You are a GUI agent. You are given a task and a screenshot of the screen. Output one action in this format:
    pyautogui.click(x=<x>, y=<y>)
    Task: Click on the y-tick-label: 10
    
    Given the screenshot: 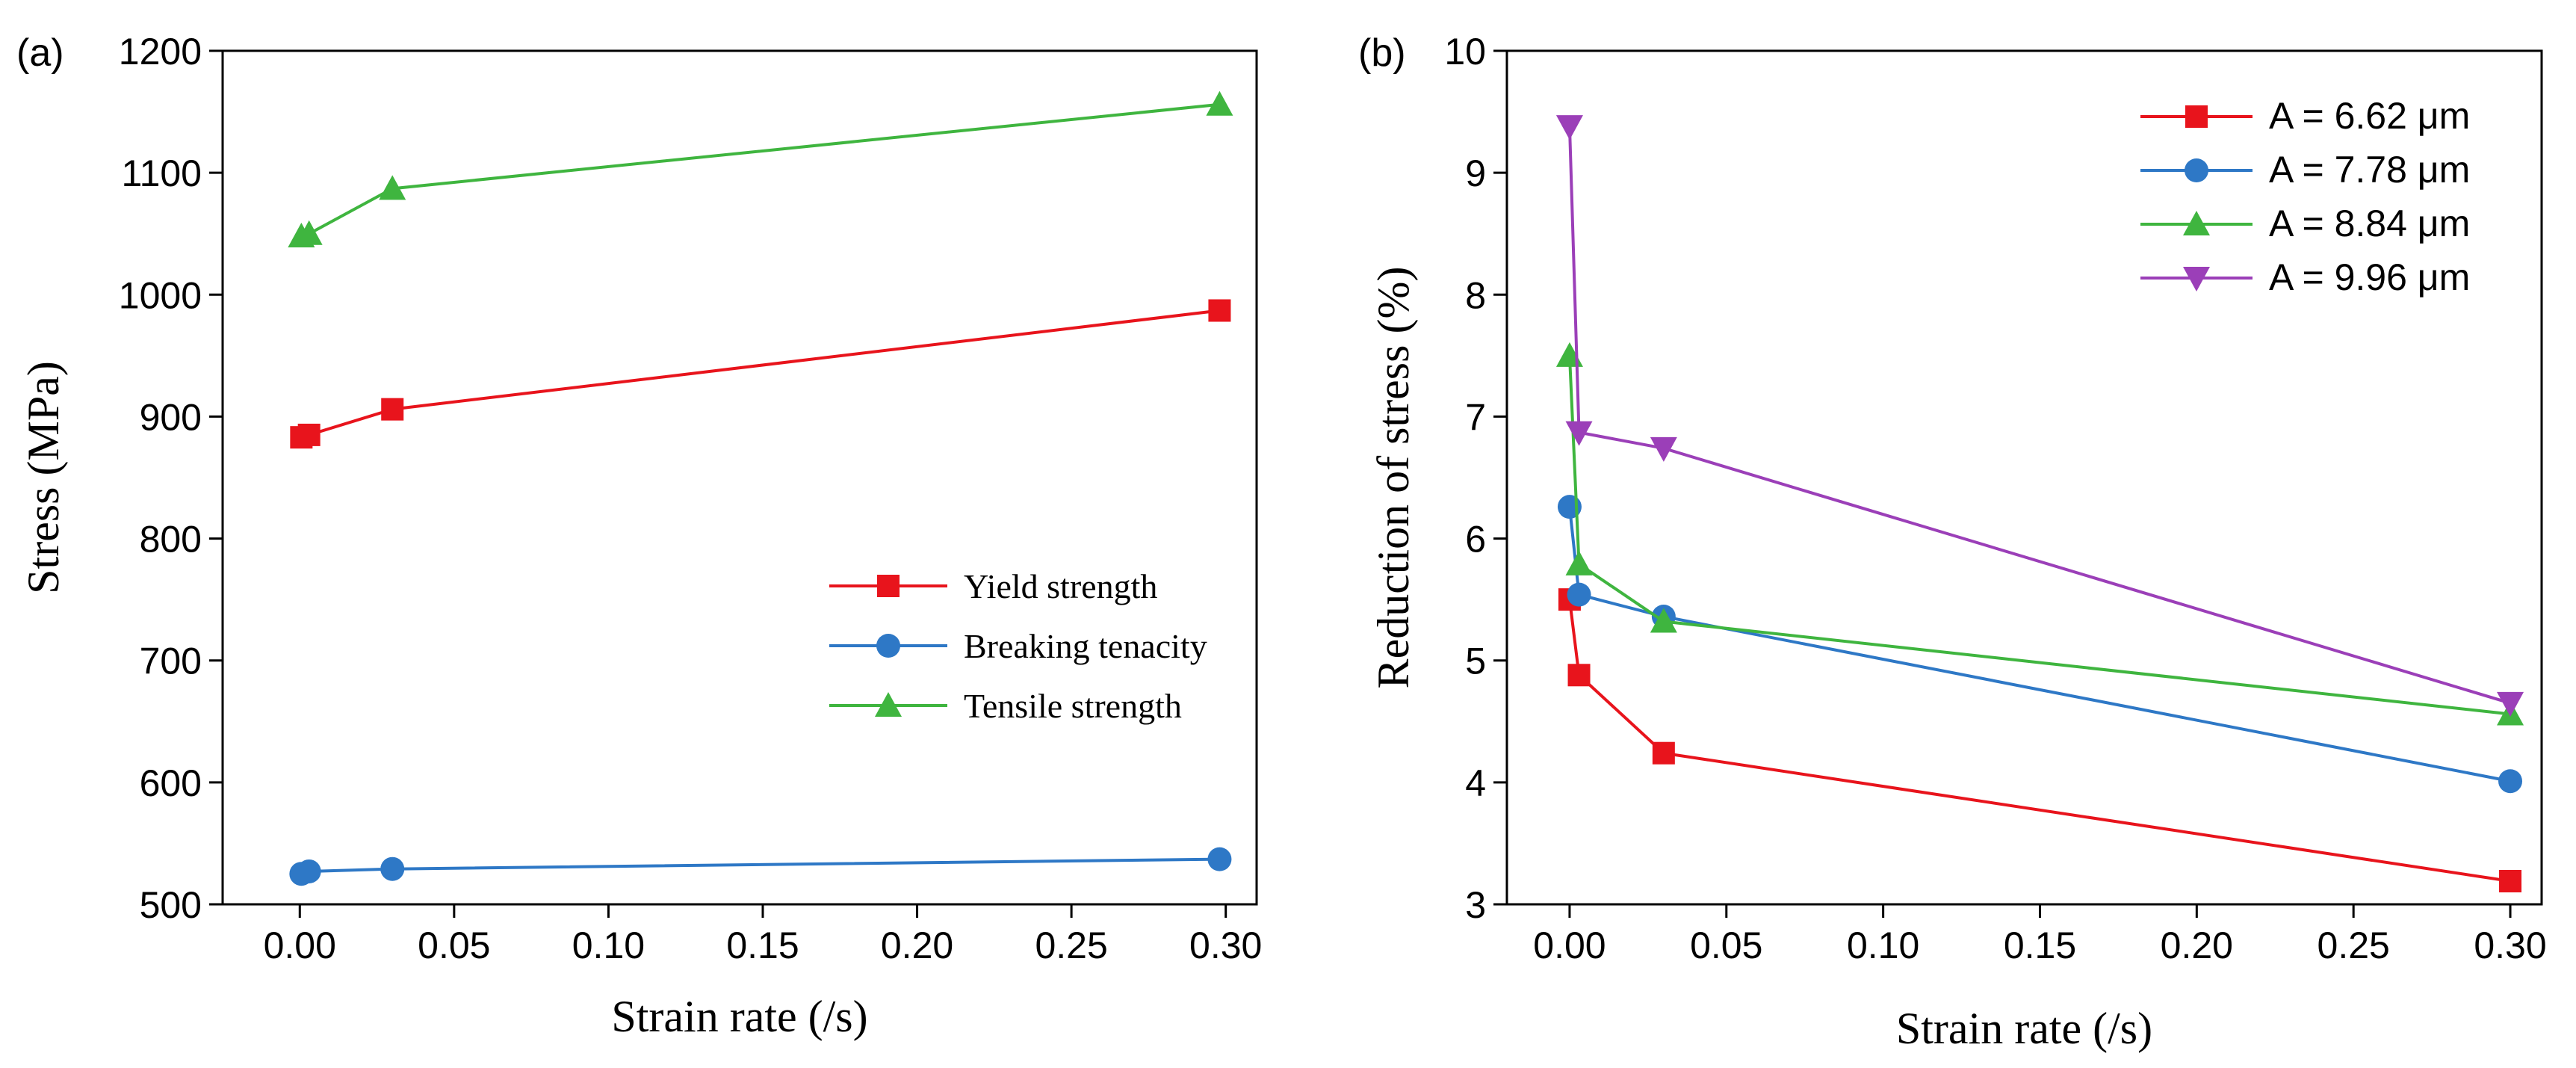 What is the action you would take?
    pyautogui.click(x=1465, y=52)
    